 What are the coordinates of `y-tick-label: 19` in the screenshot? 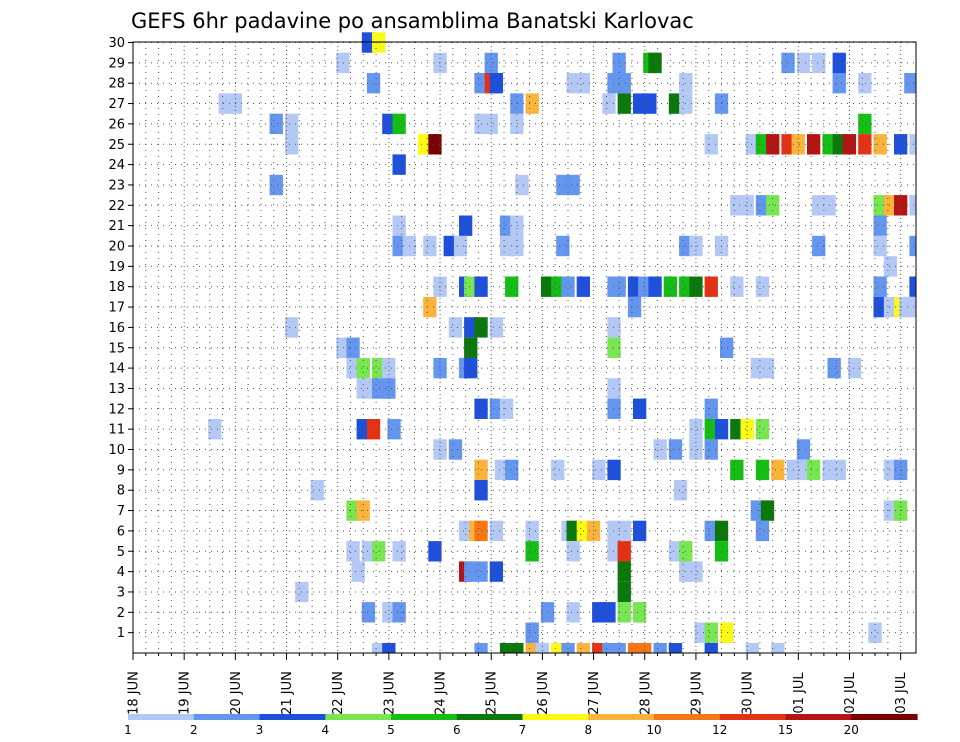 It's located at (116, 267).